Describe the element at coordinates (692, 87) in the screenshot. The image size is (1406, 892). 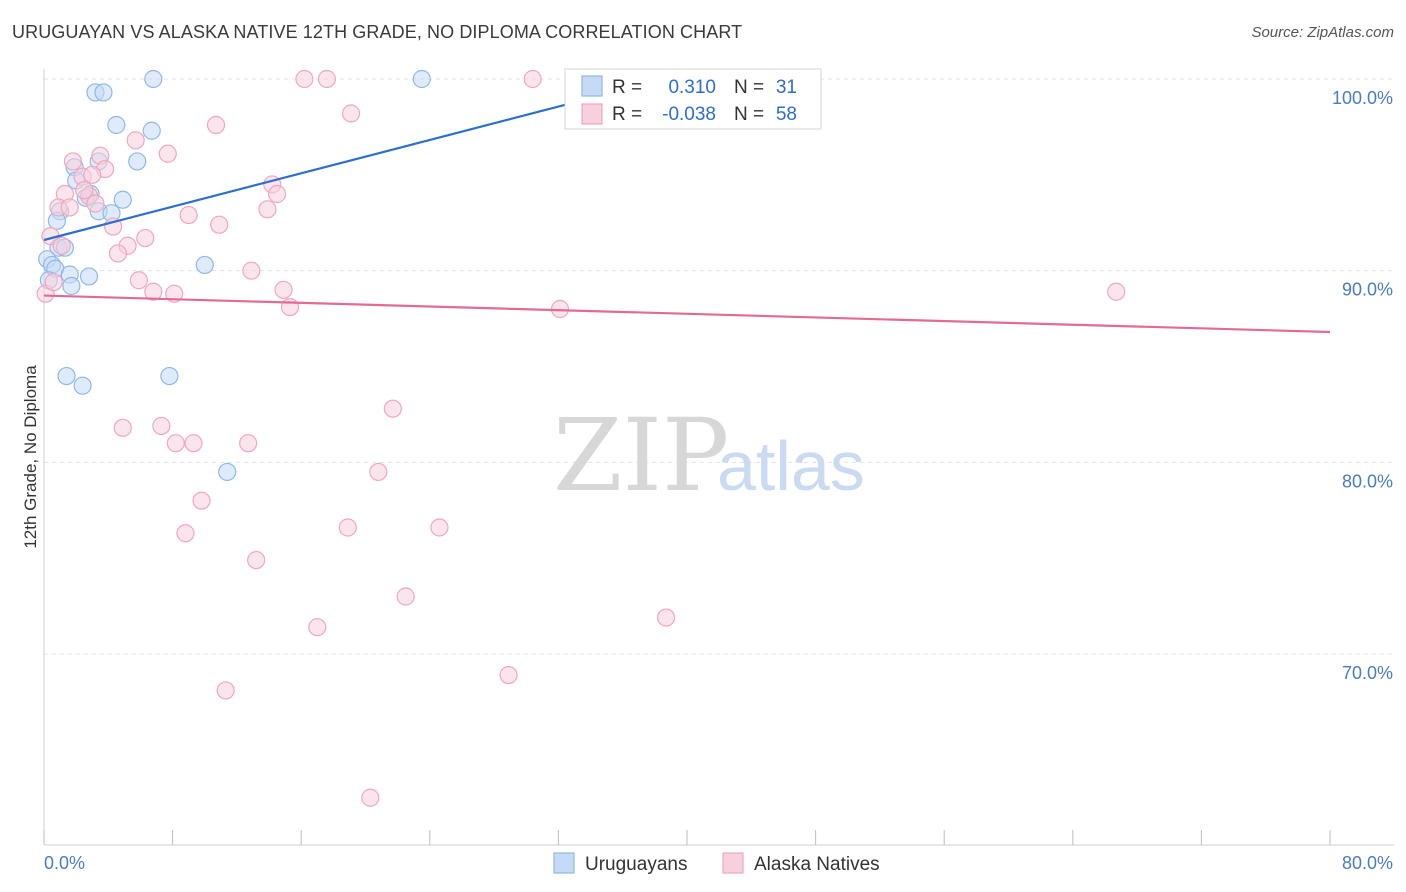
I see `legend-r-value-1: 0.310` at that location.